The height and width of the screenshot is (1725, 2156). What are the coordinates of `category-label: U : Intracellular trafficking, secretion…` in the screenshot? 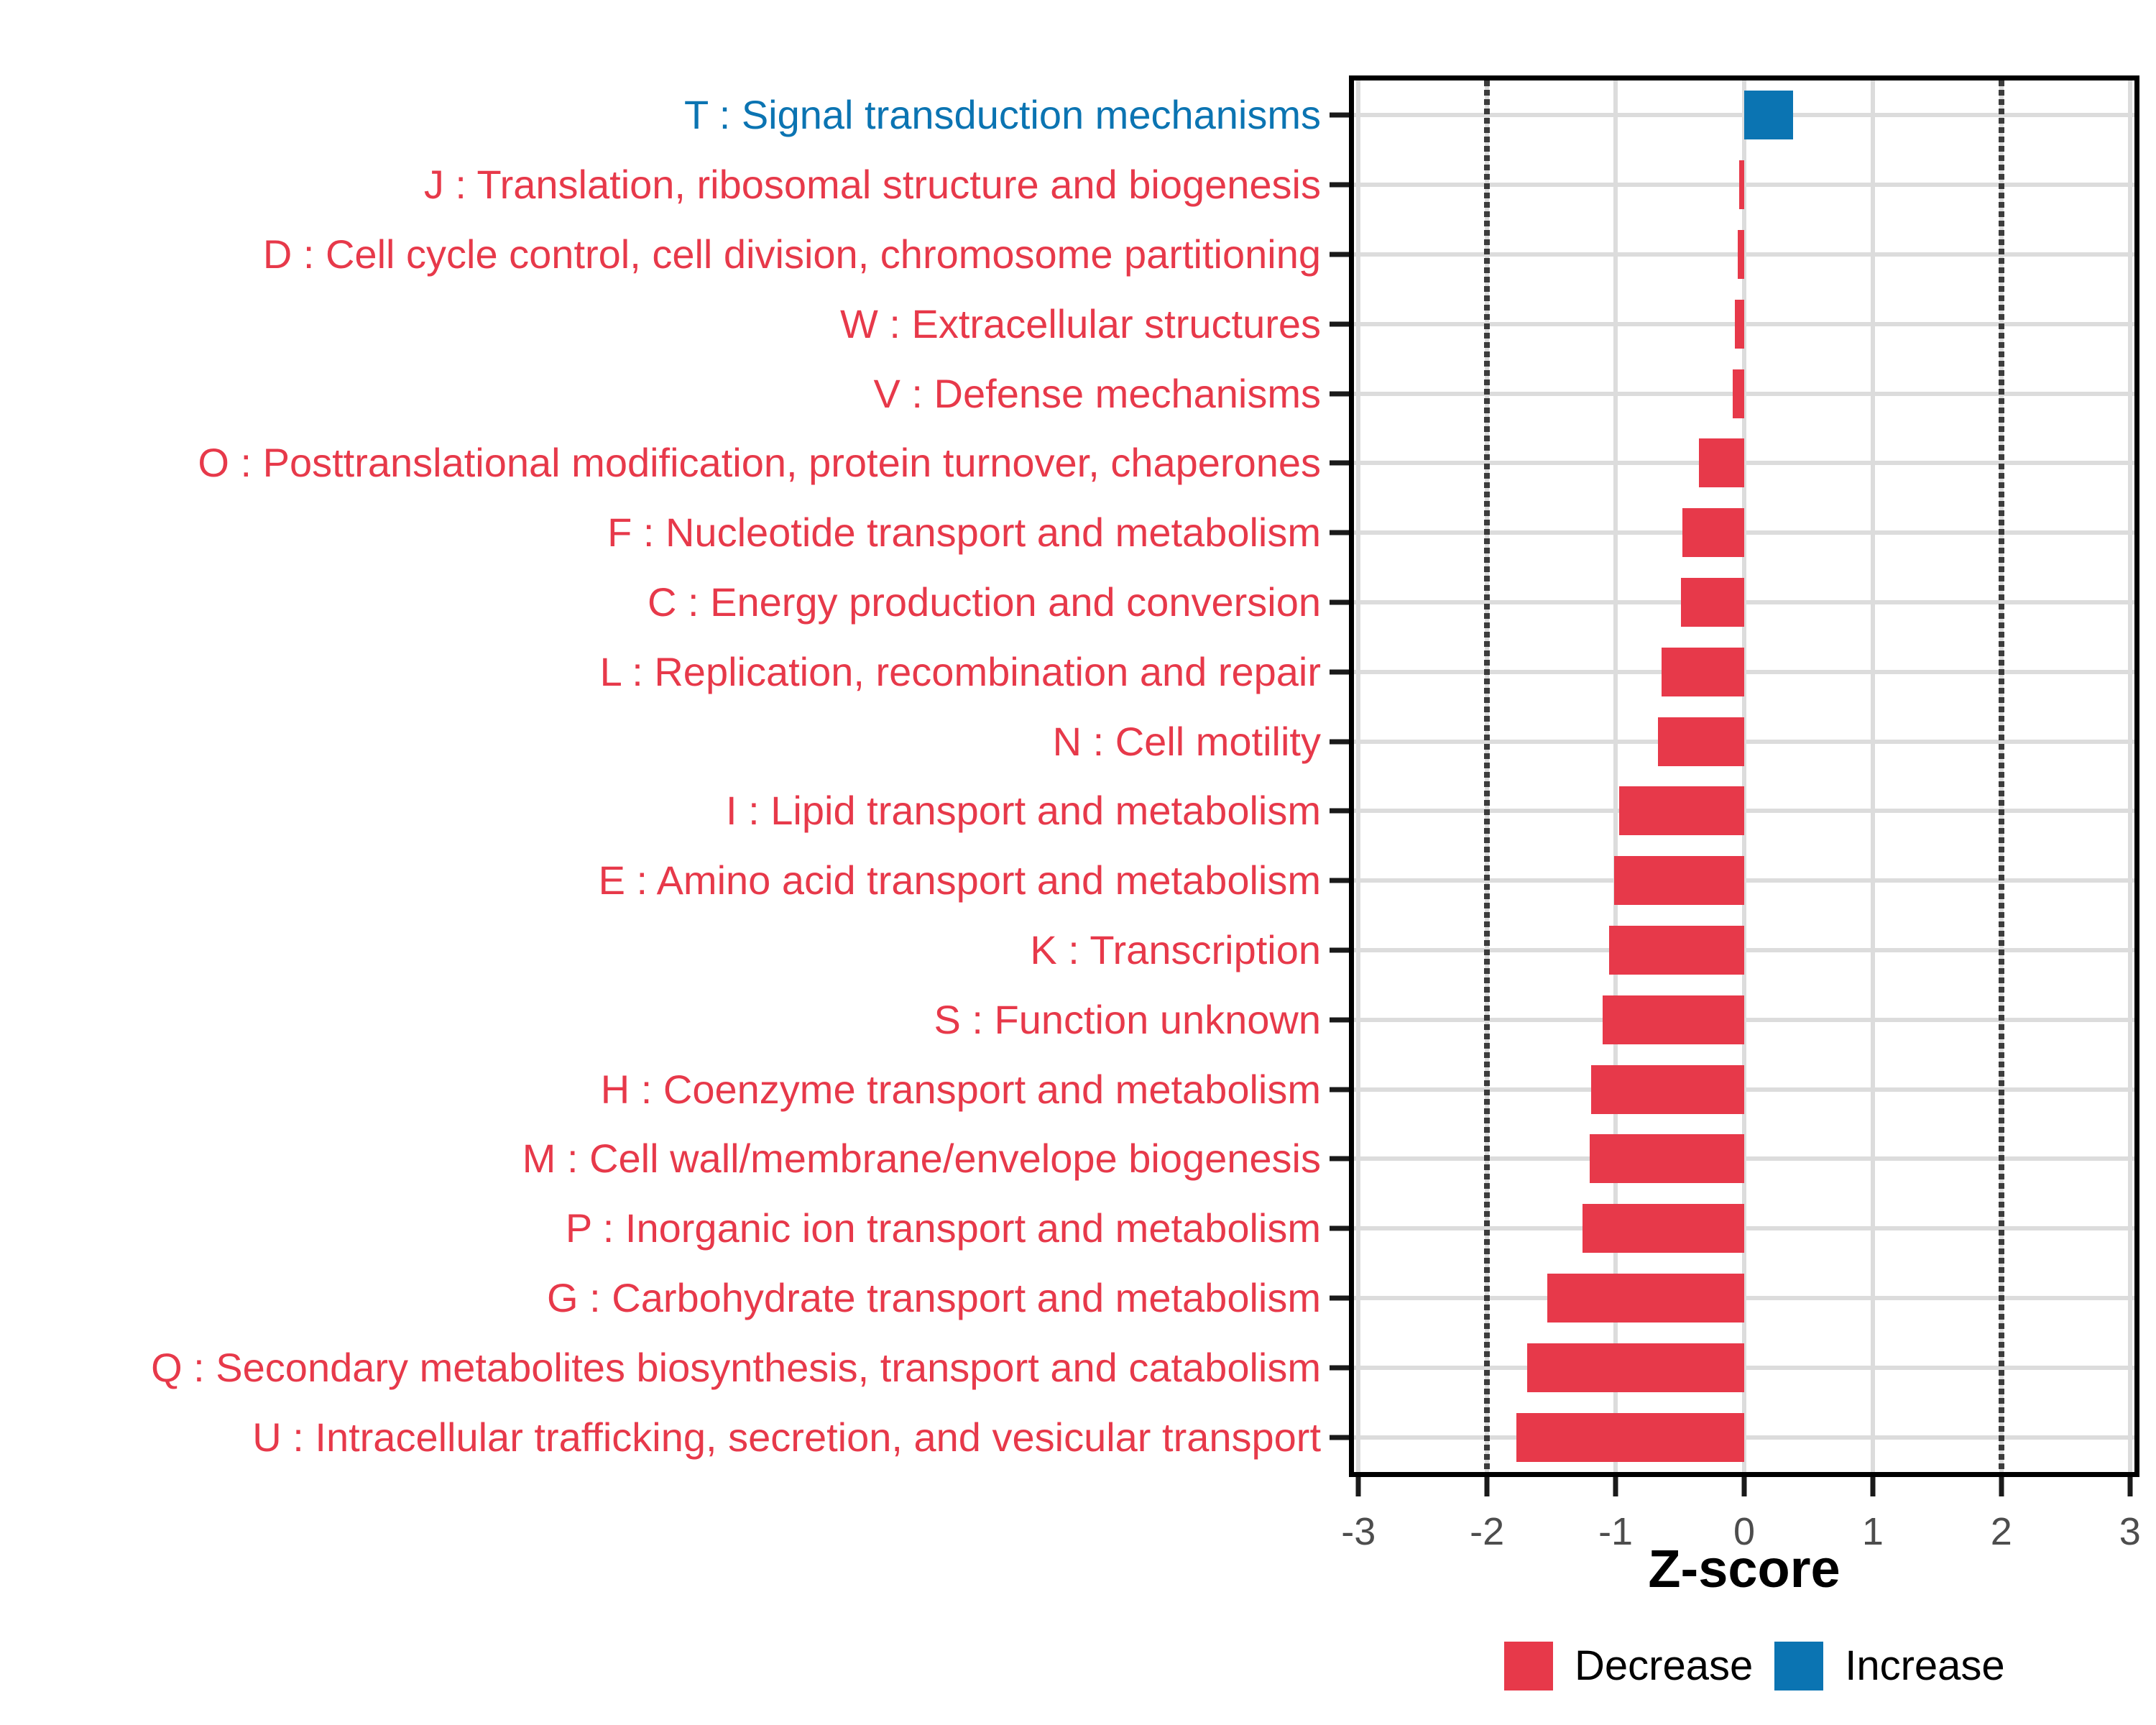 It's located at (787, 1437).